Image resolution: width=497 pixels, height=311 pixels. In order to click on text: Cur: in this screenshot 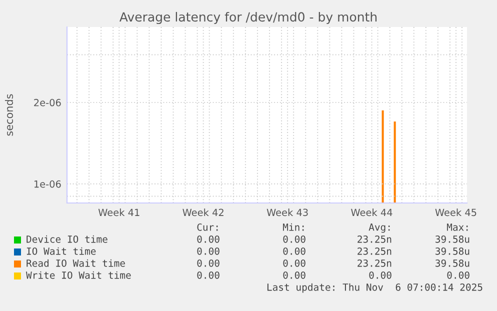, I will do `click(207, 227)`.